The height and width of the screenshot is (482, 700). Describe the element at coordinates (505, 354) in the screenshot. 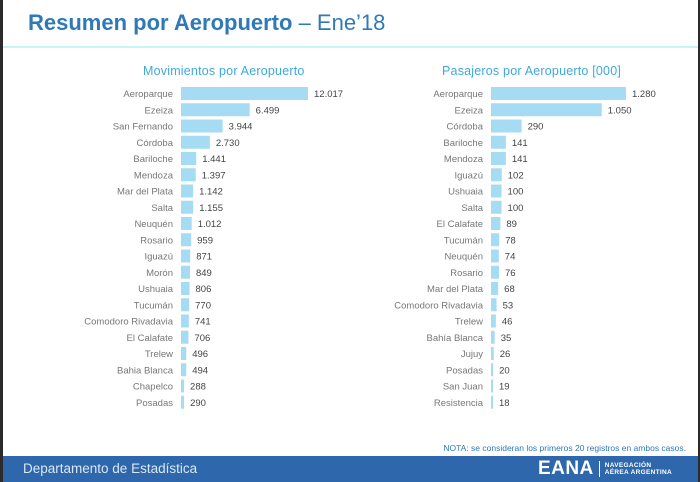

I see `value-label: 26` at that location.